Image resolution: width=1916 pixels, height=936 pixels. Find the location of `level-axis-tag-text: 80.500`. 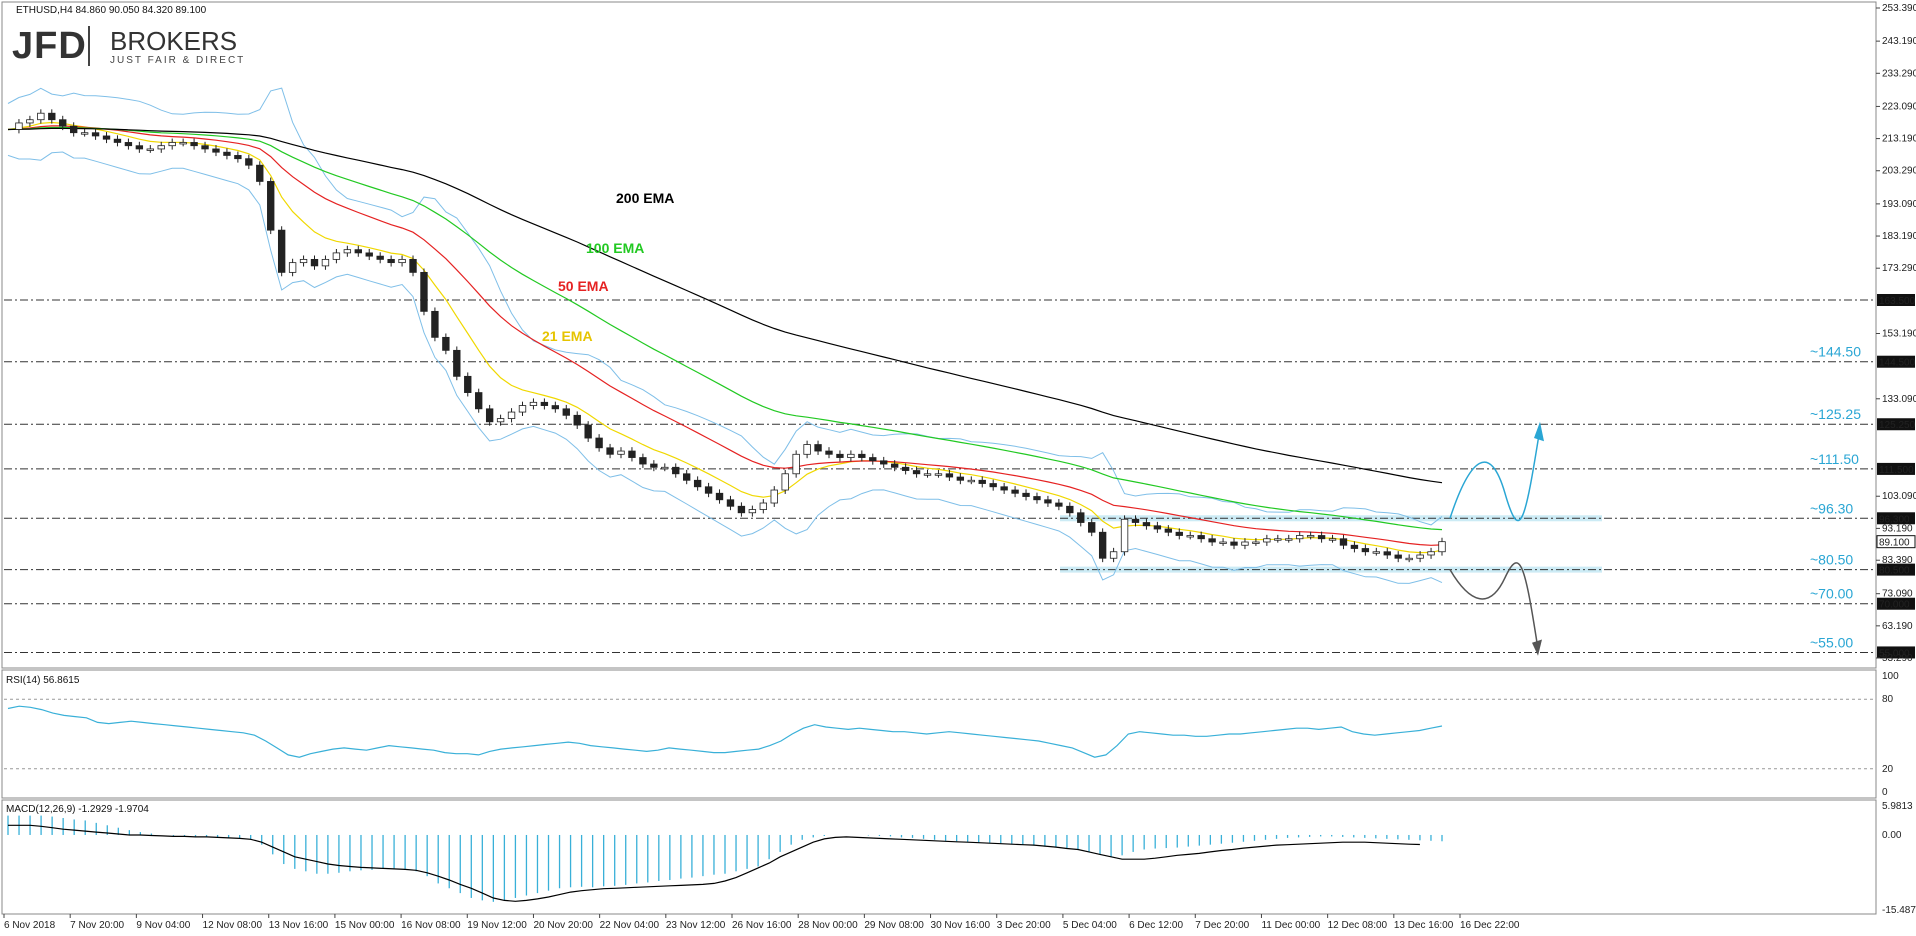

level-axis-tag-text: 80.500 is located at coordinates (1894, 571).